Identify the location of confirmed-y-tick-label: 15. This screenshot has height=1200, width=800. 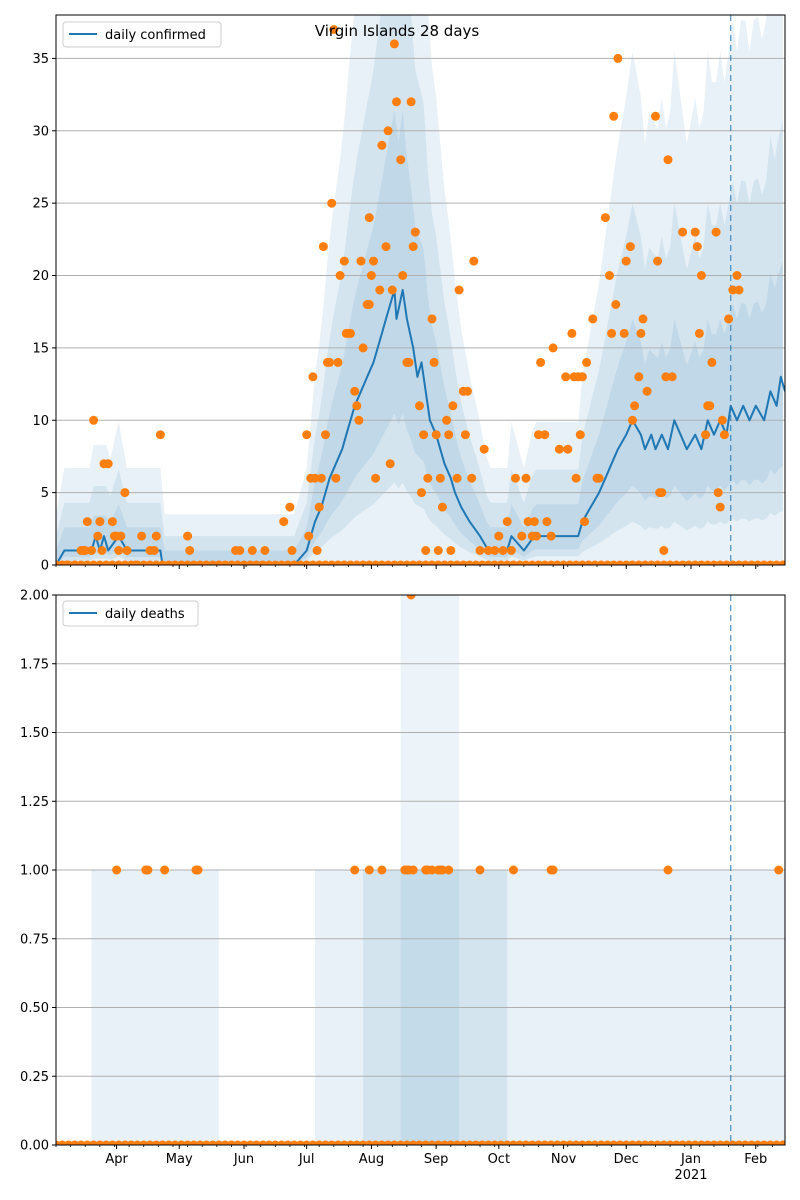
(40, 348).